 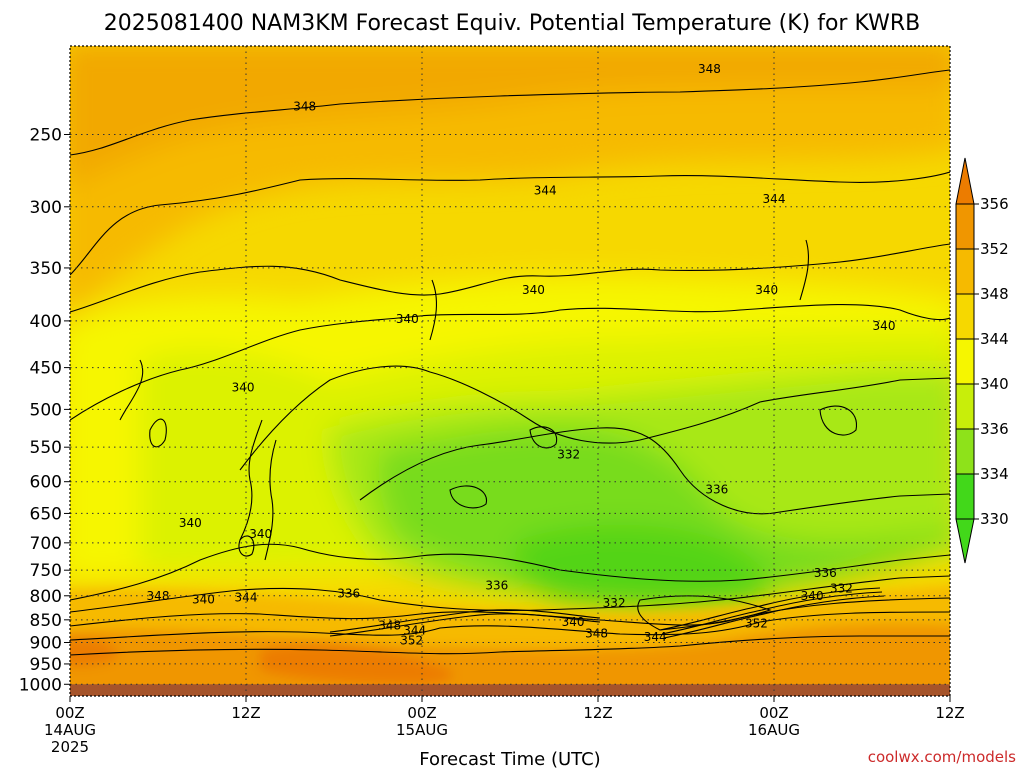 What do you see at coordinates (942, 757) in the screenshot?
I see `credit-link: coolwx.com/models` at bounding box center [942, 757].